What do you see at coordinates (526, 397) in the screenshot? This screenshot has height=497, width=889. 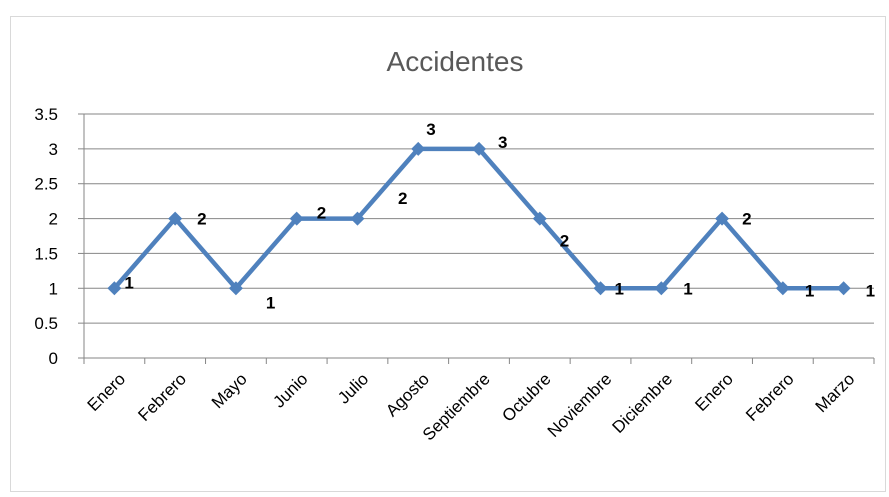 I see `x-tick-label: Octubre` at bounding box center [526, 397].